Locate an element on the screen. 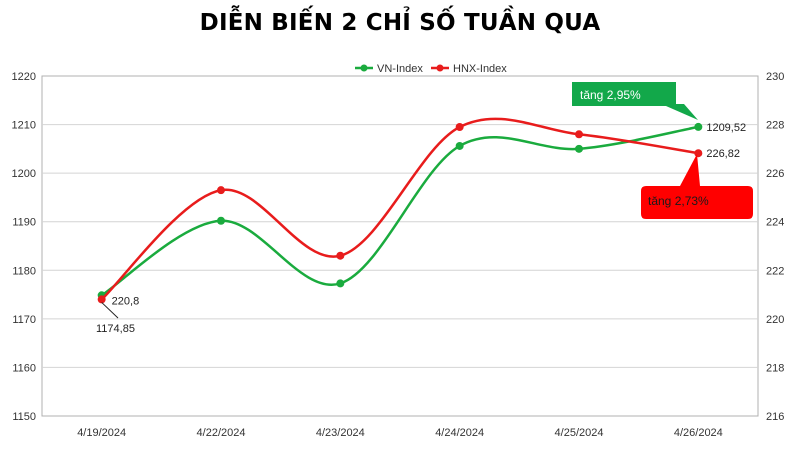  y-left-tick-label: 1210 is located at coordinates (24, 126).